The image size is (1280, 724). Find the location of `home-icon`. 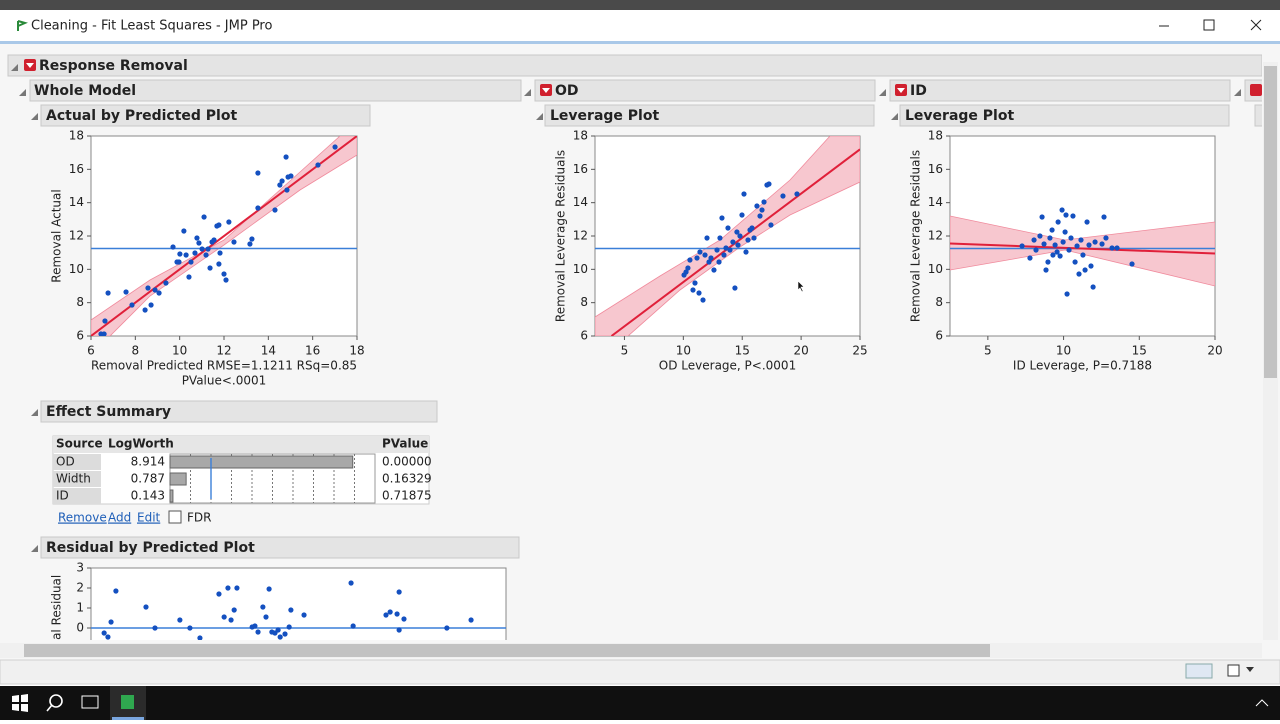

home-icon is located at coordinates (1199, 671).